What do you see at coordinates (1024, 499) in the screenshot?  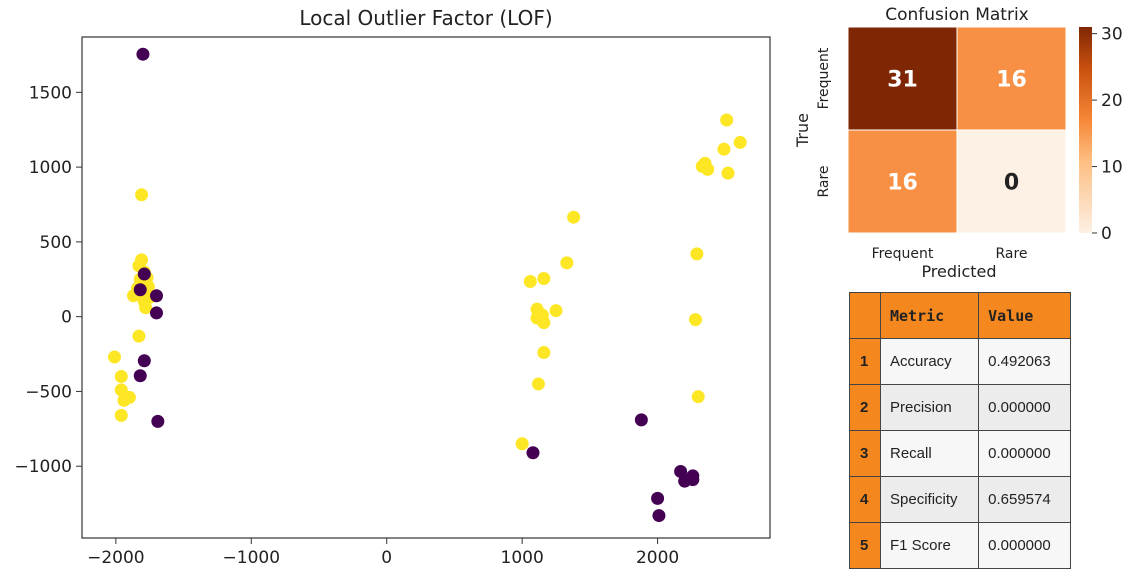 I see `metric-value: 0.659574` at bounding box center [1024, 499].